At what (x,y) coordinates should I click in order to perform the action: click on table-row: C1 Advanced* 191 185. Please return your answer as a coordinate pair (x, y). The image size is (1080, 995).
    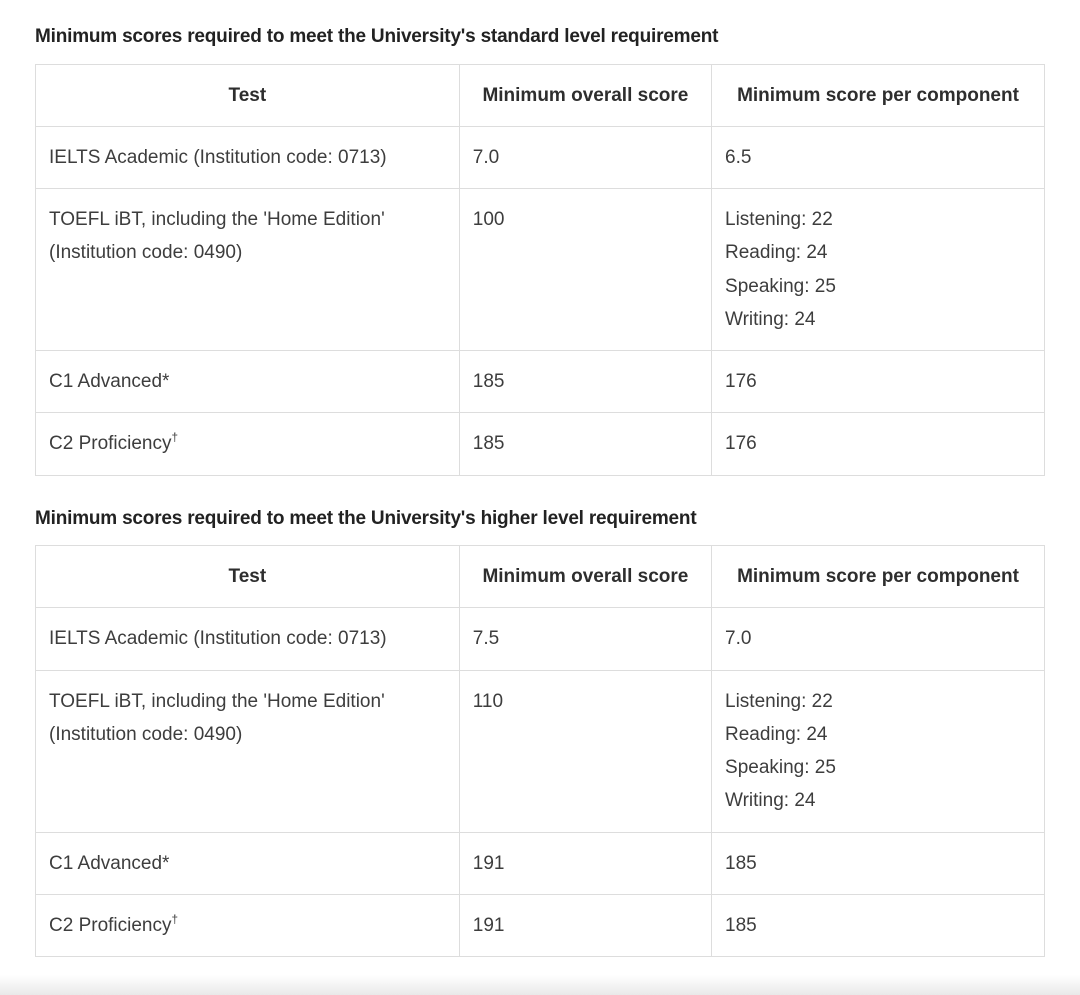
    Looking at the image, I should click on (540, 863).